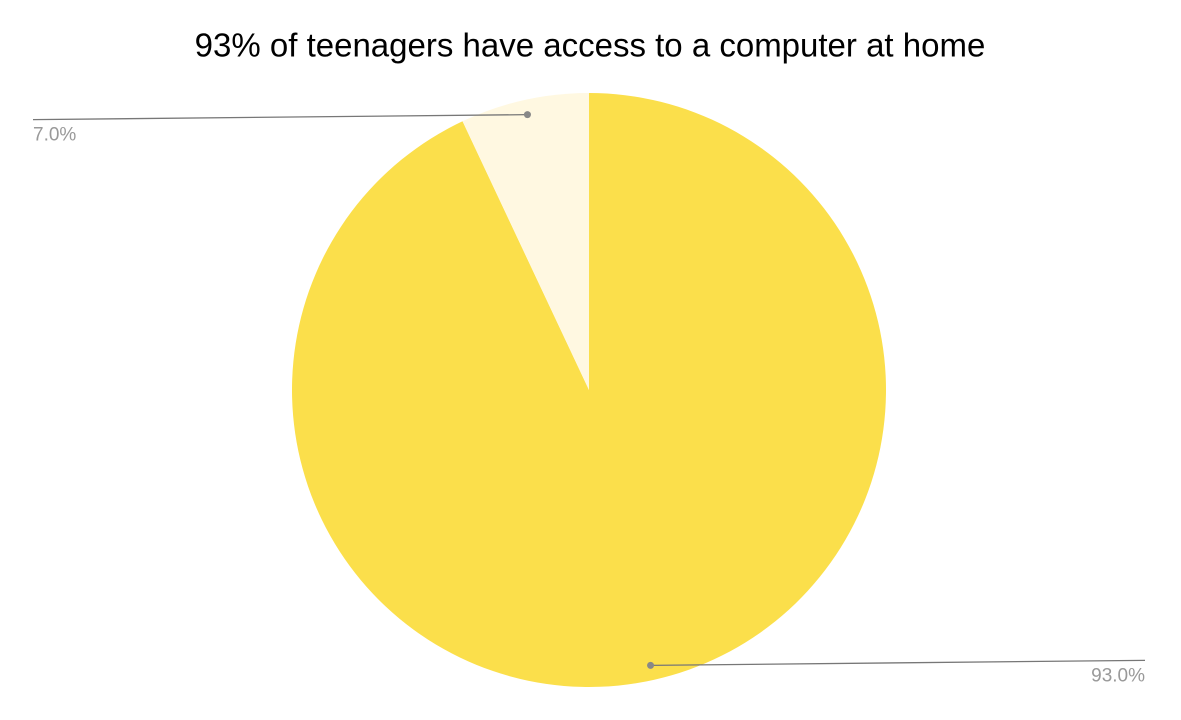 The height and width of the screenshot is (720, 1181). What do you see at coordinates (54, 135) in the screenshot?
I see `value-label: 7.0%` at bounding box center [54, 135].